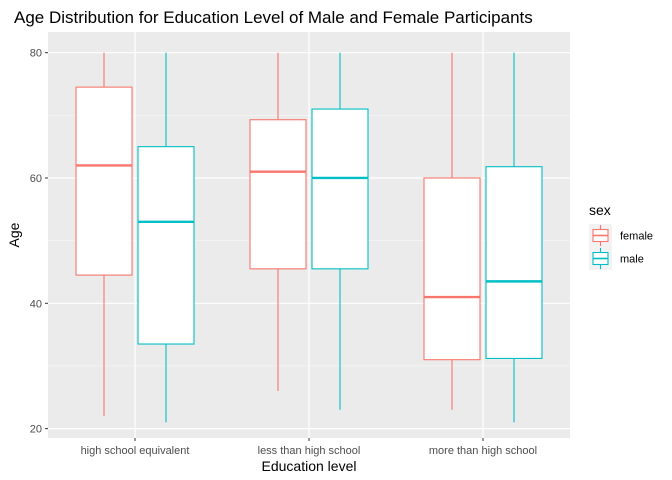 The image size is (672, 480). I want to click on y-tick-label: 20, so click(36, 430).